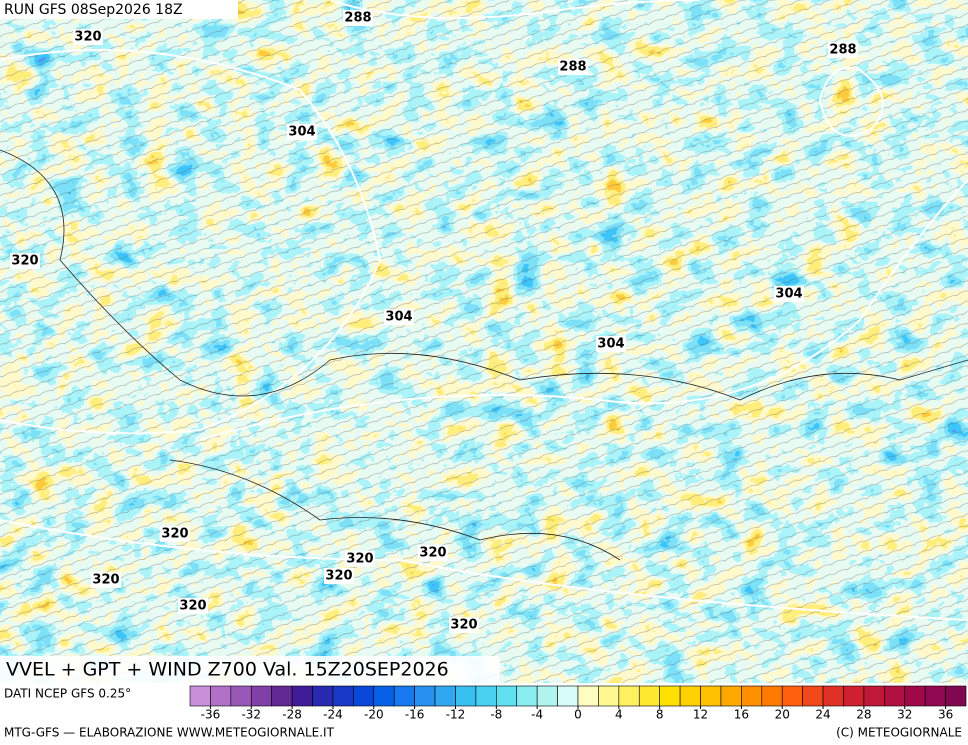 This screenshot has width=968, height=745. Describe the element at coordinates (782, 715) in the screenshot. I see `colorbar-tick-label: 20` at that location.